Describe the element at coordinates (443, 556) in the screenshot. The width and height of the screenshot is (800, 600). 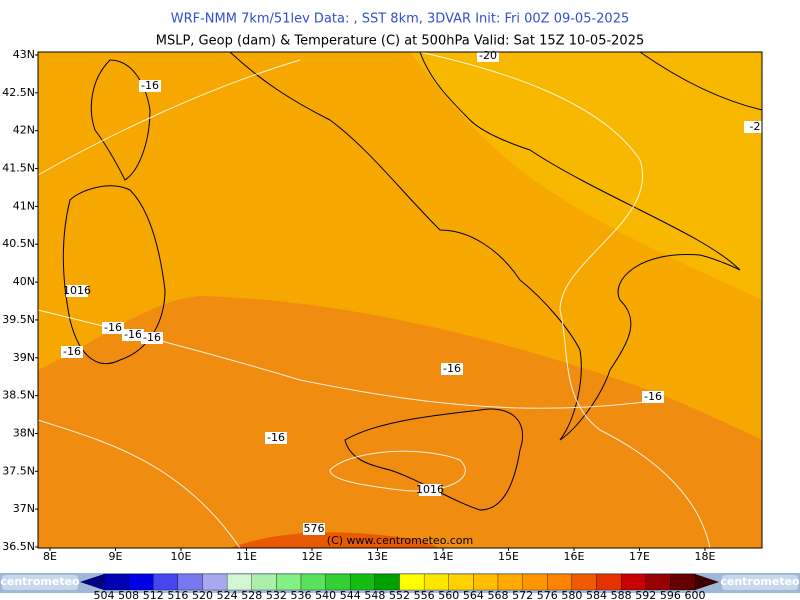
I see `lon-label: 14E` at that location.